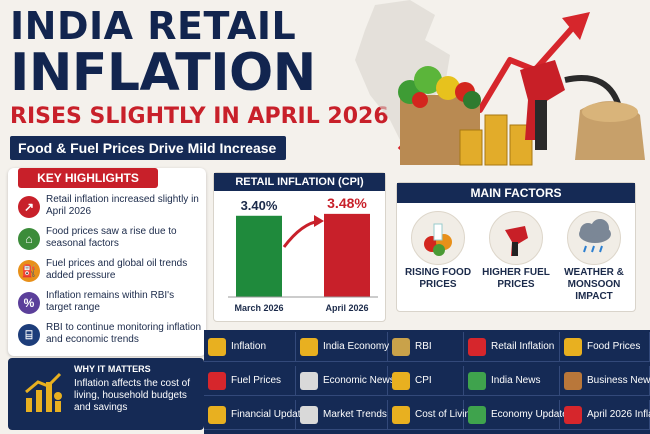 Image resolution: width=650 pixels, height=434 pixels. I want to click on family-growth-icon, so click(43, 392).